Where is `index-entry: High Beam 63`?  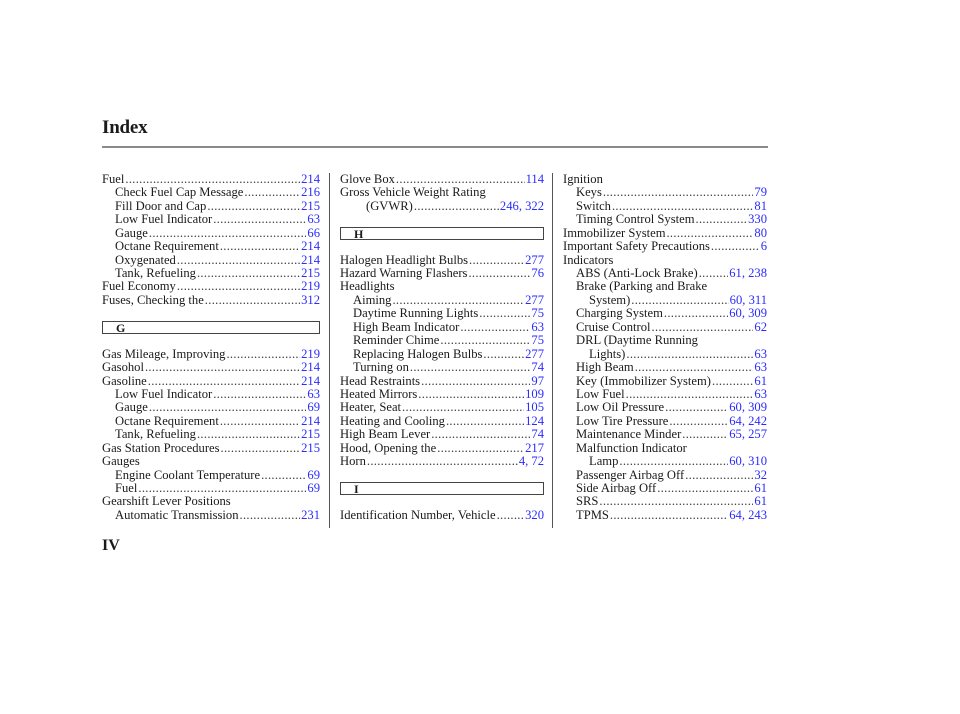
index-entry: High Beam 63 is located at coordinates (665, 367).